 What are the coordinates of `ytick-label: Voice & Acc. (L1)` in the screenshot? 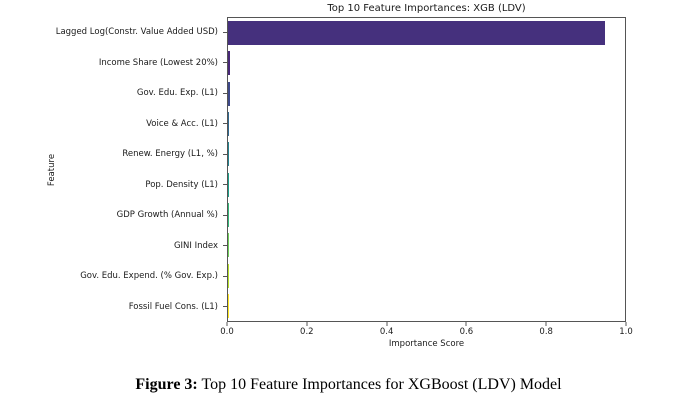 It's located at (182, 123).